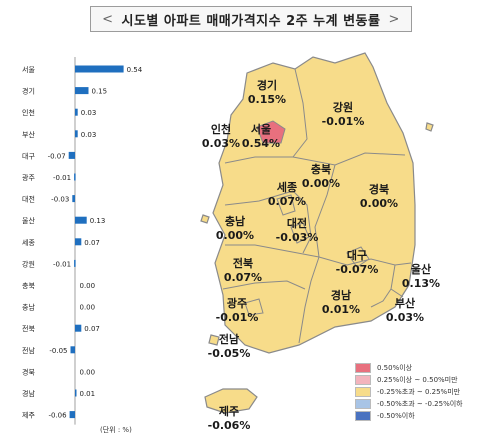 The width and height of the screenshot is (500, 440). What do you see at coordinates (261, 143) in the screenshot?
I see `region-value: 0.54%` at bounding box center [261, 143].